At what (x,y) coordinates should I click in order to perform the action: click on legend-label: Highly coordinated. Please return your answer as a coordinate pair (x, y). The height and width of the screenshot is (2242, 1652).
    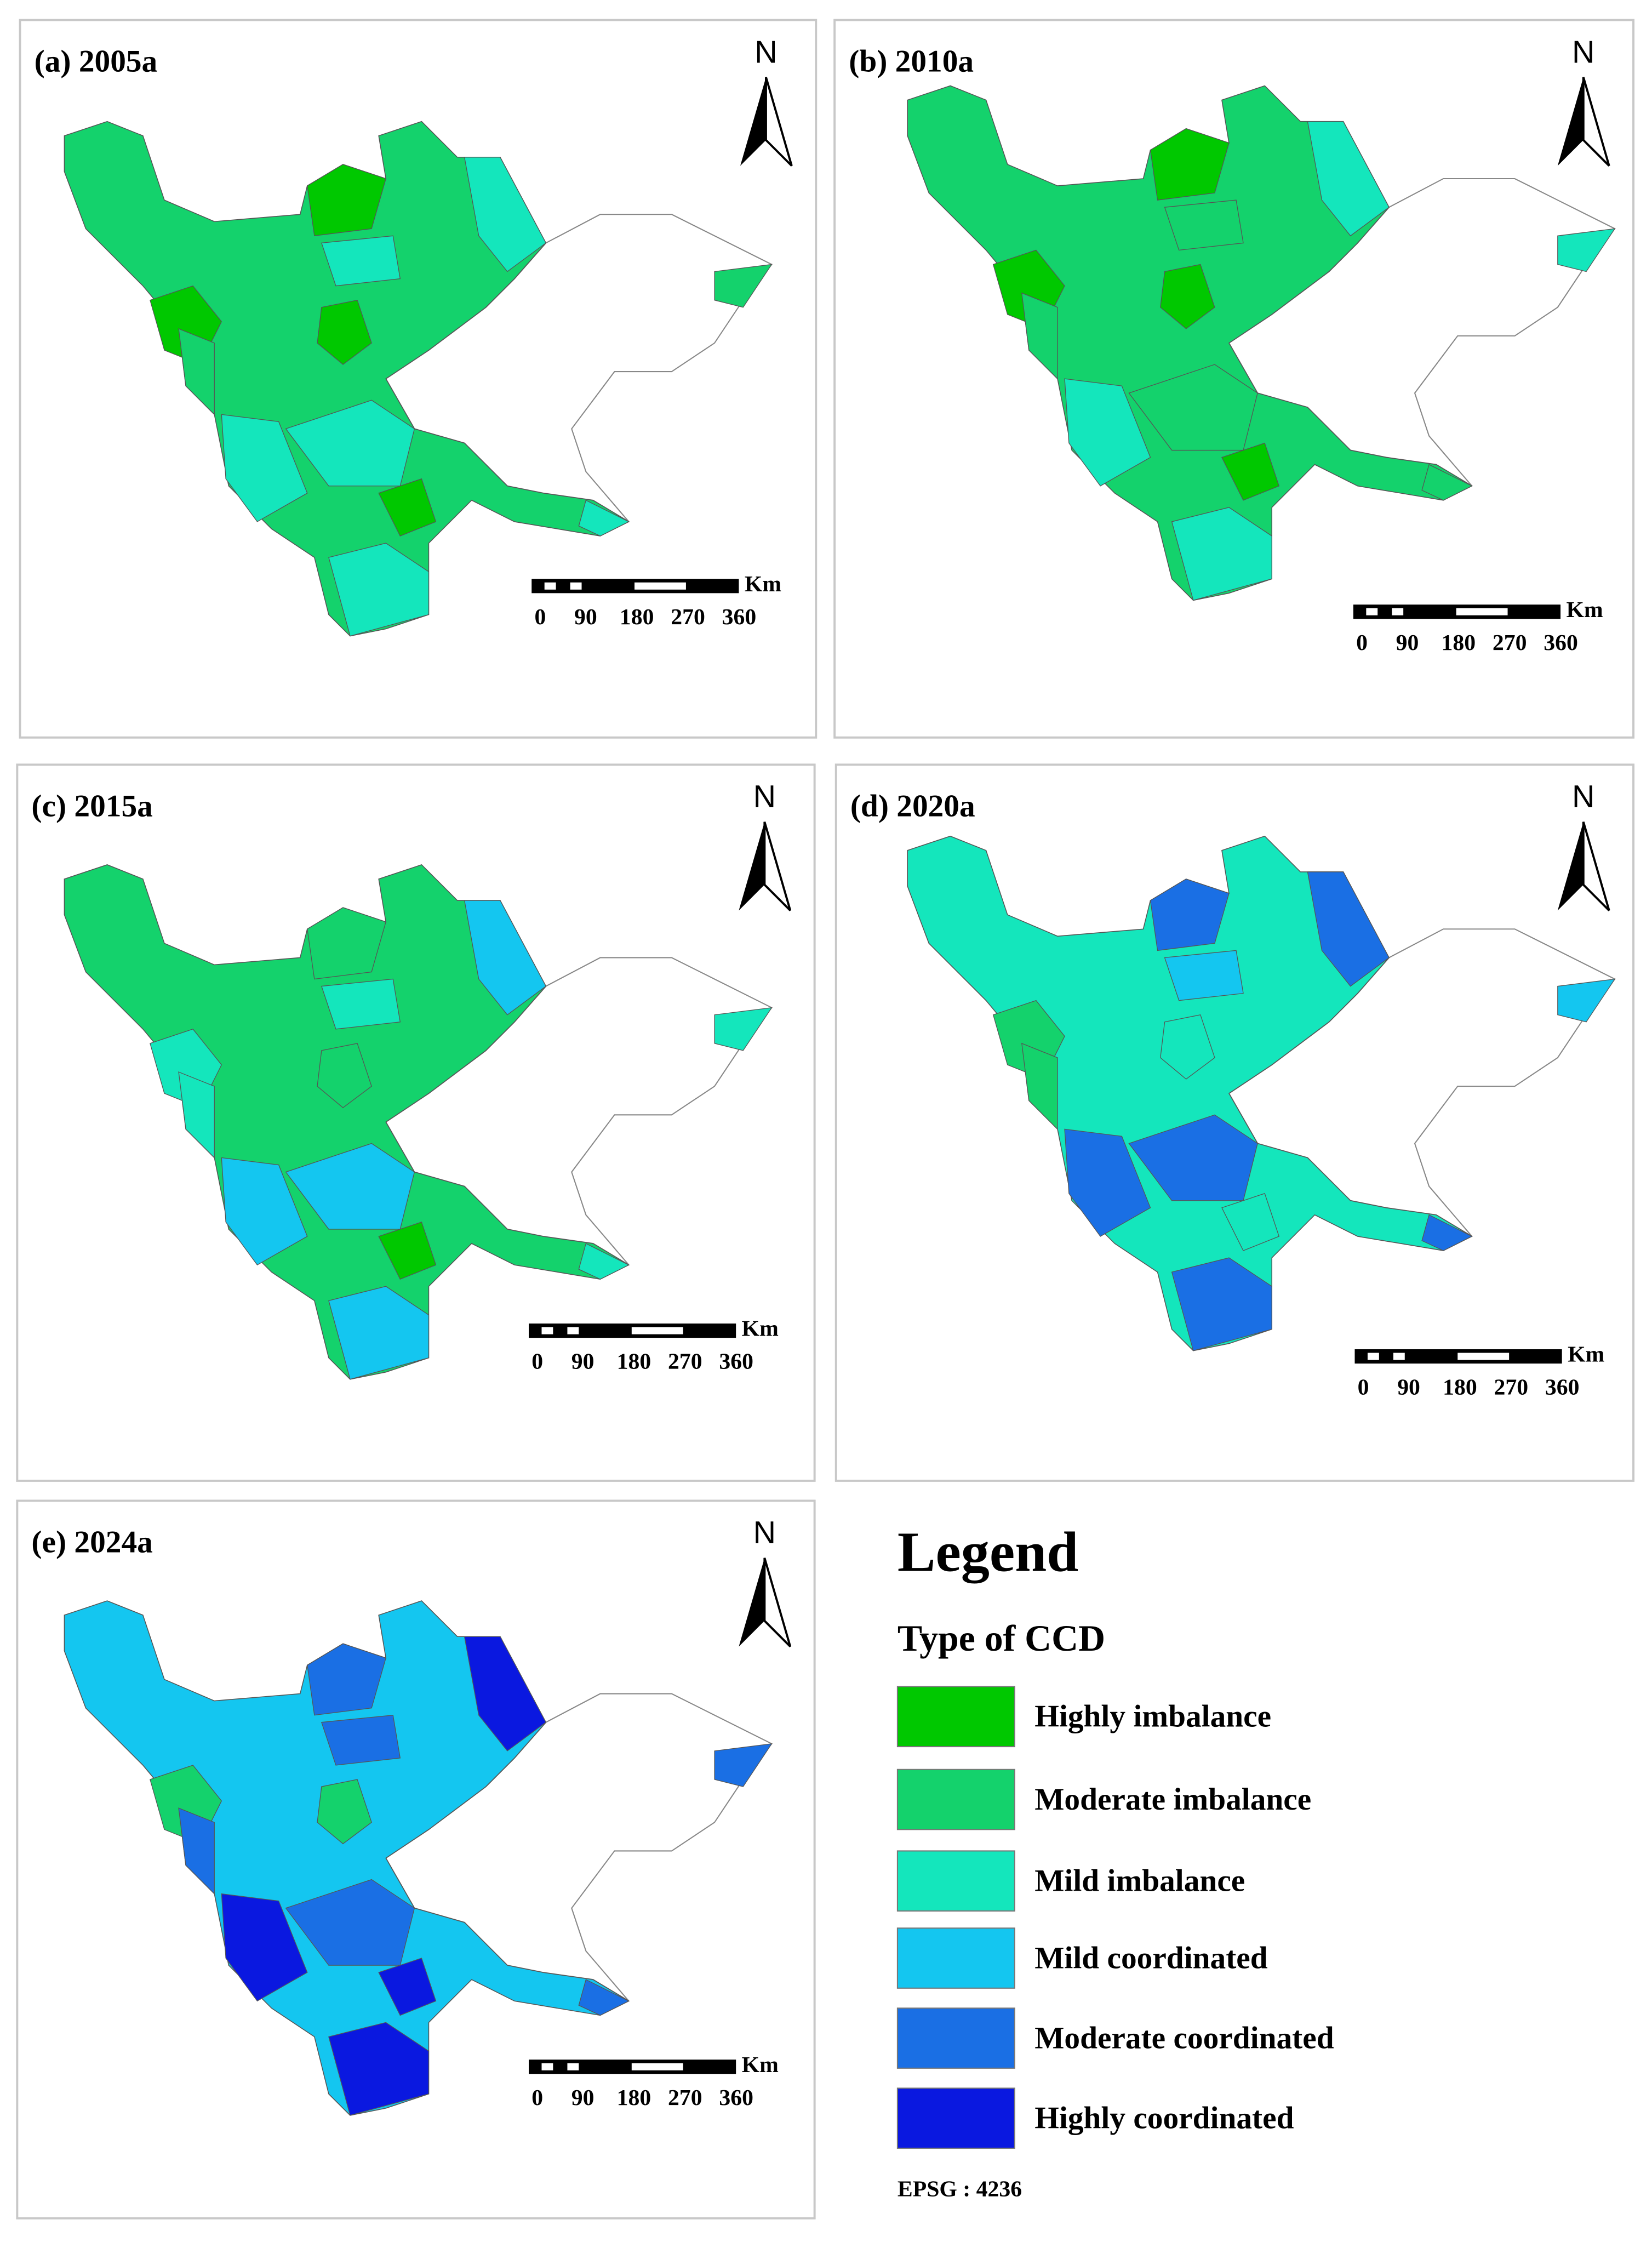
    Looking at the image, I should click on (1164, 2119).